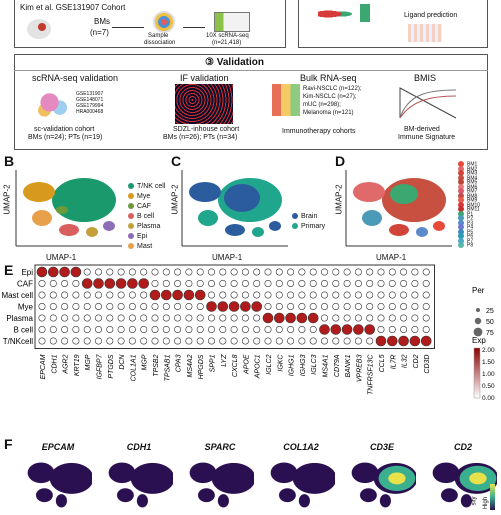 This screenshot has width=501, height=515. I want to click on gene-label: BANK1, so click(348, 365).